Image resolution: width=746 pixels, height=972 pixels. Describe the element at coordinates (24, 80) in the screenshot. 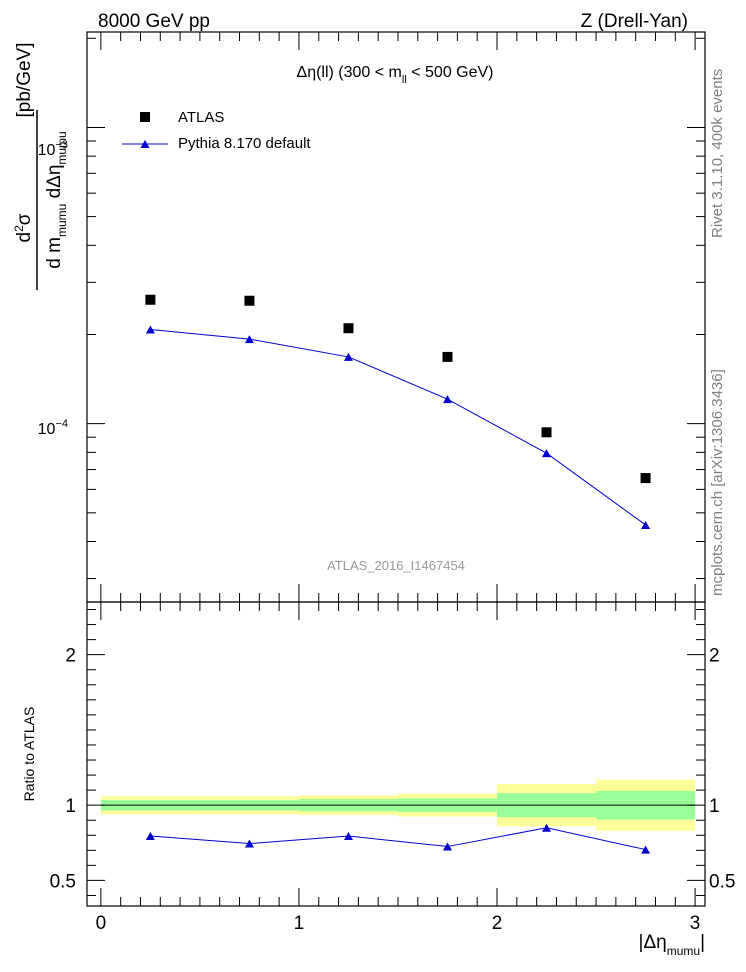

I see `ylabel-unit: [pb/GeV]` at that location.